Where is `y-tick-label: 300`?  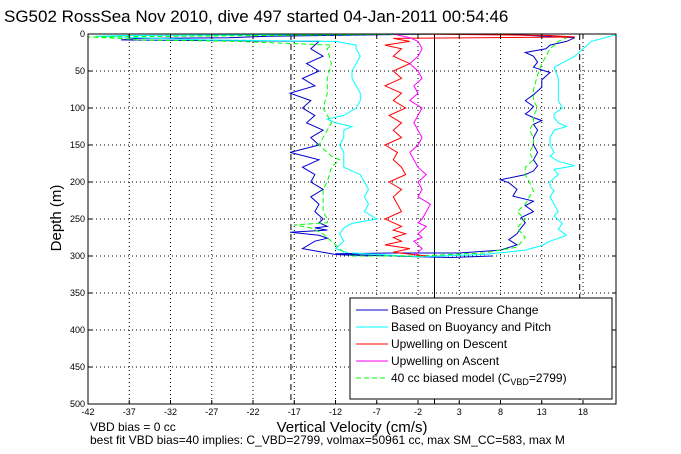
y-tick-label: 300 is located at coordinates (77, 256).